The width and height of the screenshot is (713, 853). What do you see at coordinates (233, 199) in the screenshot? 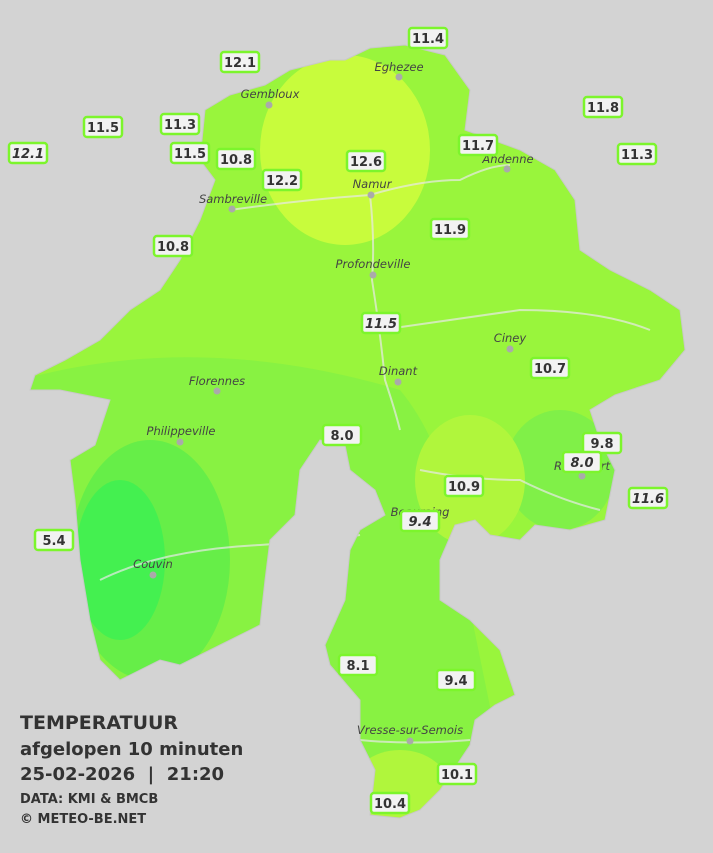
I see `city-label: Sambreville` at bounding box center [233, 199].